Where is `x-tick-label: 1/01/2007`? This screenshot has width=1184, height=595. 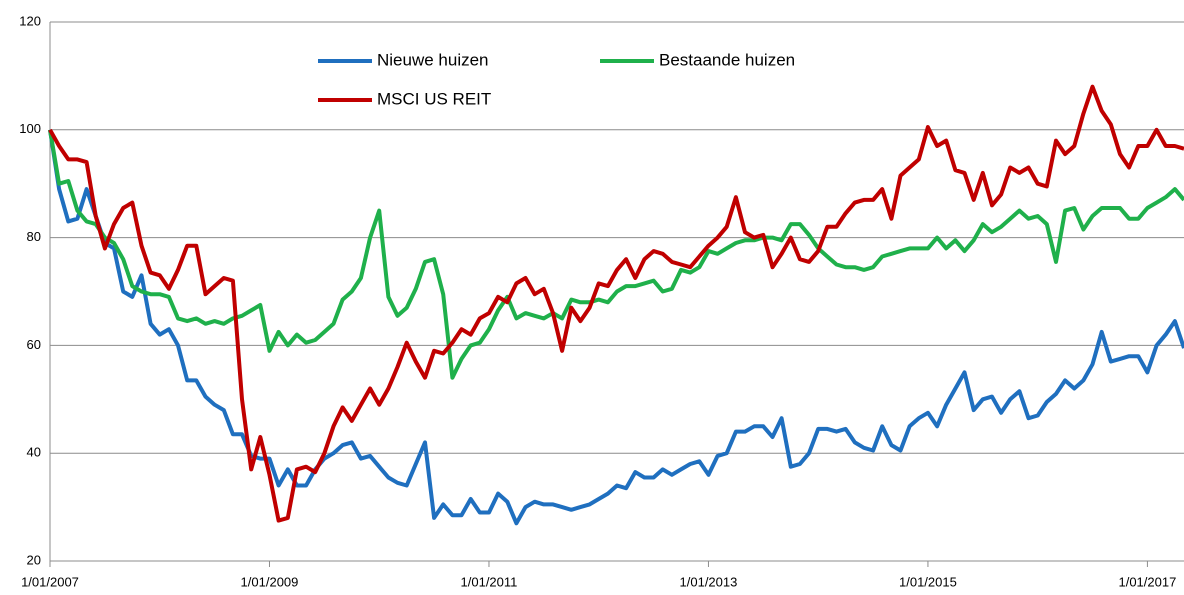 x-tick-label: 1/01/2007 is located at coordinates (50, 581).